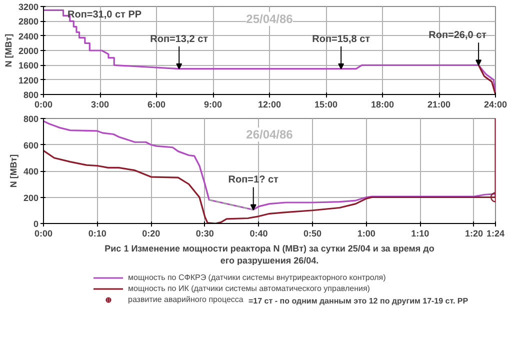 The height and width of the screenshot is (350, 525). What do you see at coordinates (270, 19) in the screenshot?
I see `annotation: 25/04/86` at bounding box center [270, 19].